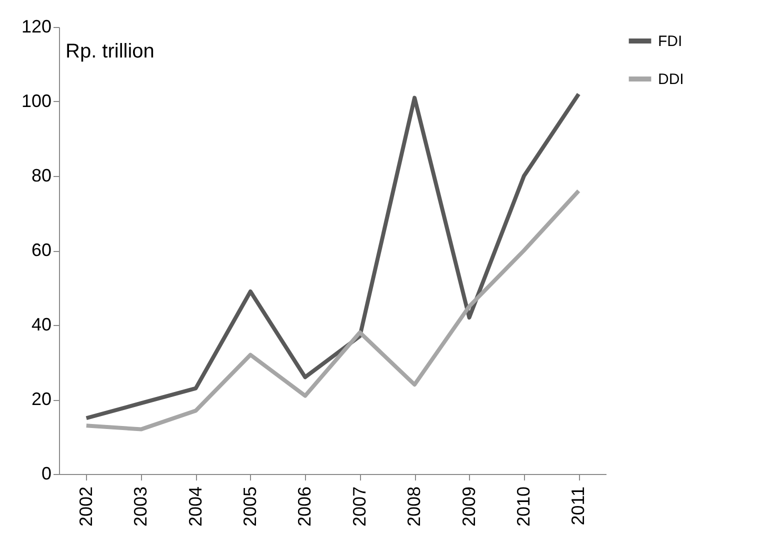  What do you see at coordinates (36, 101) in the screenshot?
I see `y-tick-label: 100` at bounding box center [36, 101].